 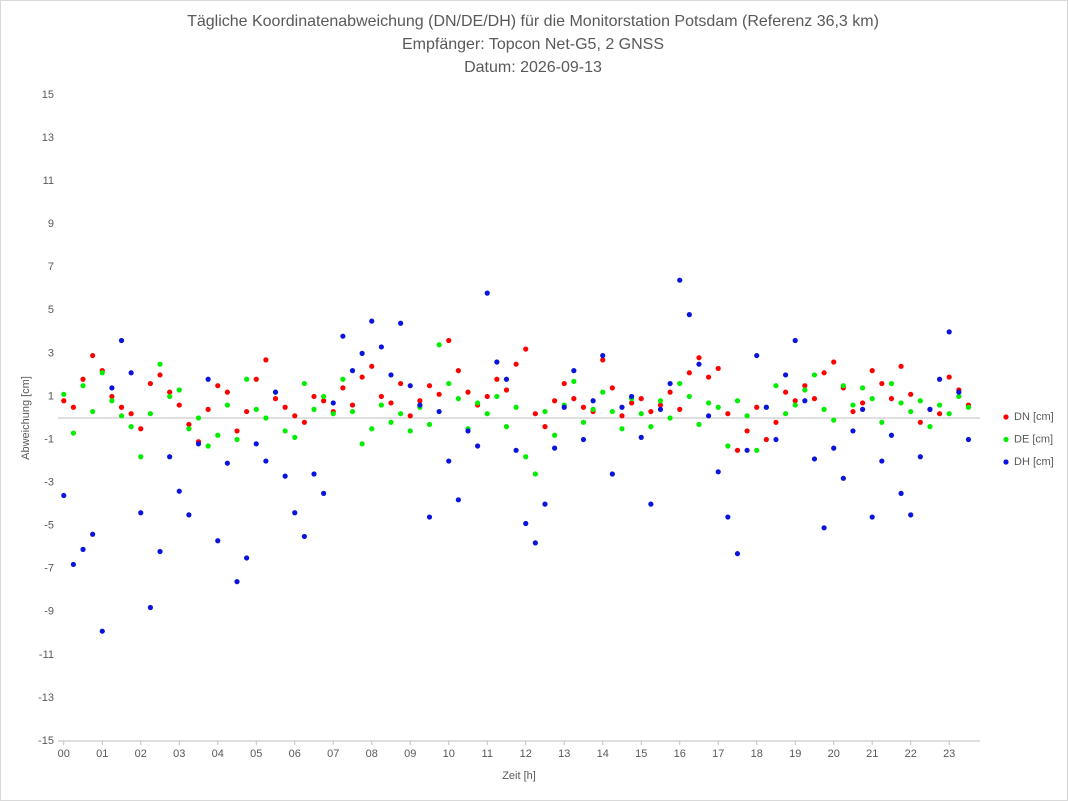 What do you see at coordinates (49, 483) in the screenshot?
I see `y-tick-label: -3` at bounding box center [49, 483].